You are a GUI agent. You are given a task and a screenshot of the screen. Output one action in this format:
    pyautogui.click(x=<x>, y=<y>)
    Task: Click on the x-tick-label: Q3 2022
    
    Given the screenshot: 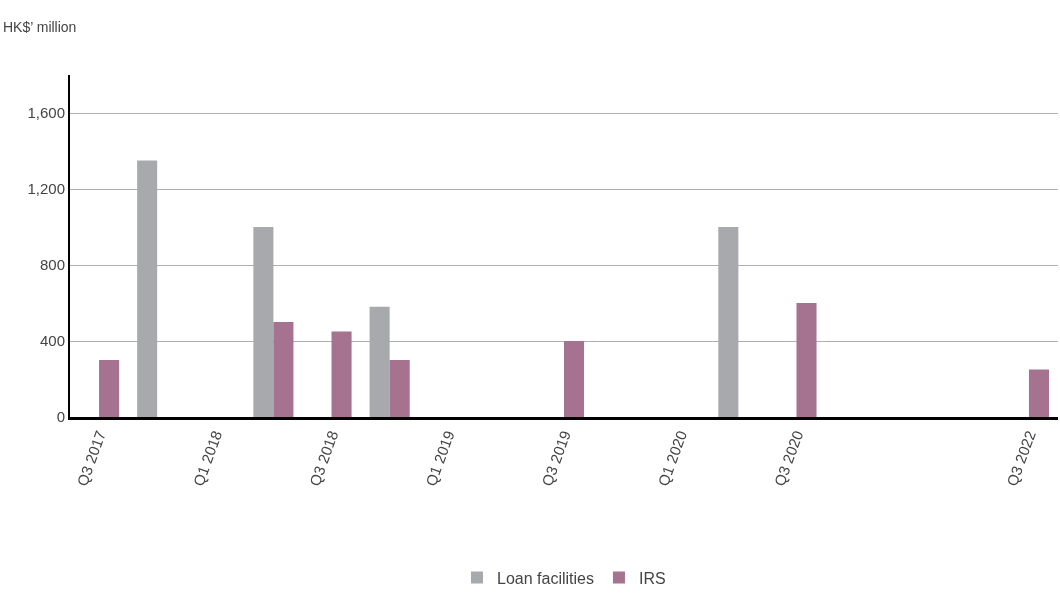 What is the action you would take?
    pyautogui.click(x=1021, y=458)
    